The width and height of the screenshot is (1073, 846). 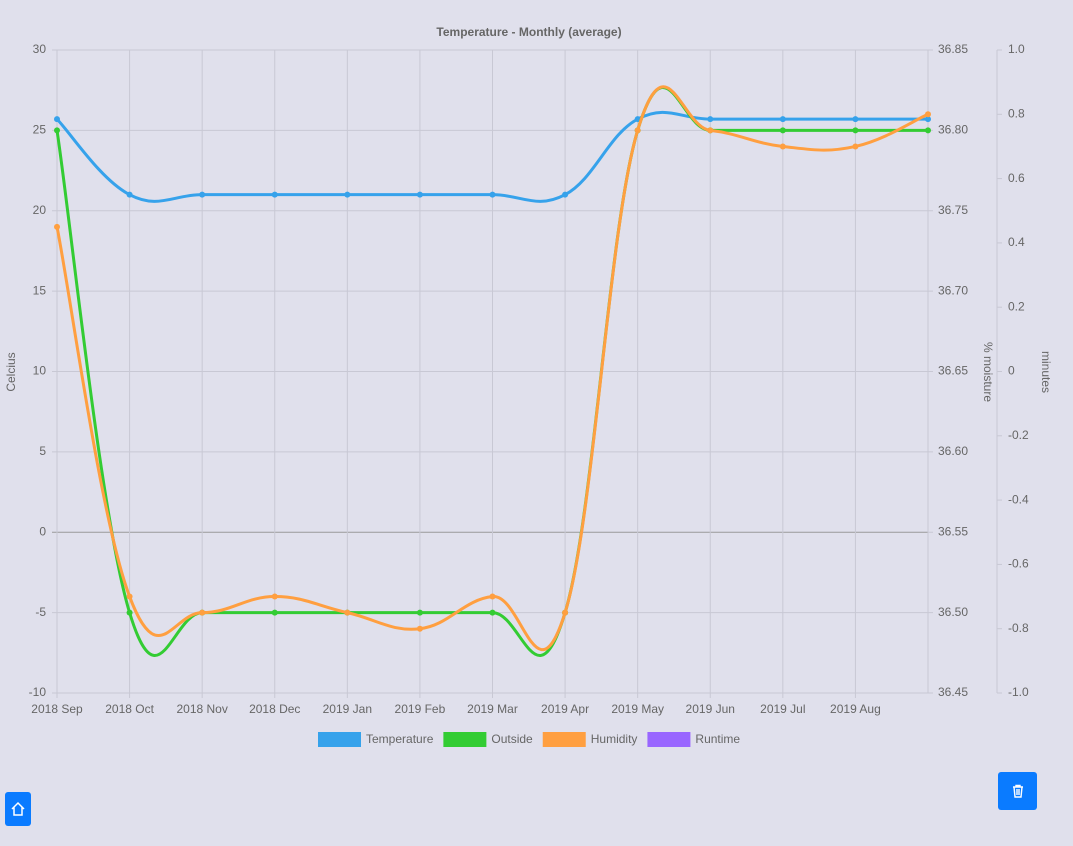 What do you see at coordinates (1018, 628) in the screenshot?
I see `y3-tick-label: -0.8` at bounding box center [1018, 628].